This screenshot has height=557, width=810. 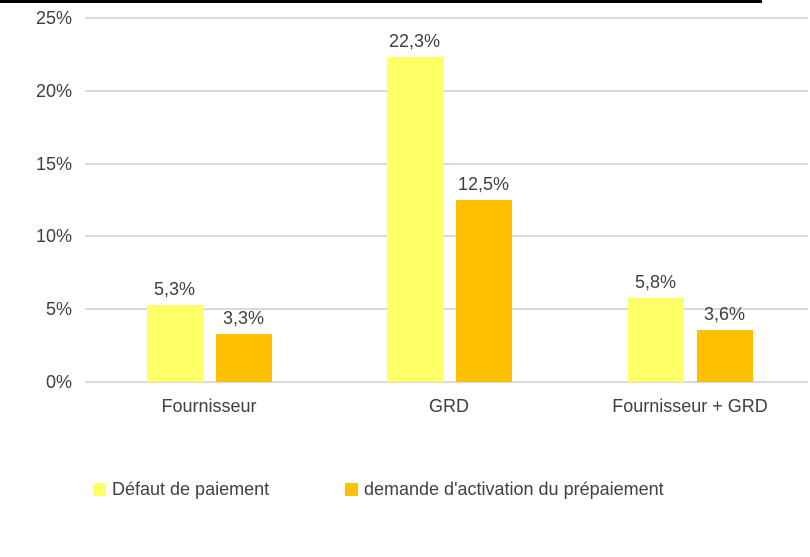 What do you see at coordinates (449, 406) in the screenshot?
I see `category-label-grd: GRD` at bounding box center [449, 406].